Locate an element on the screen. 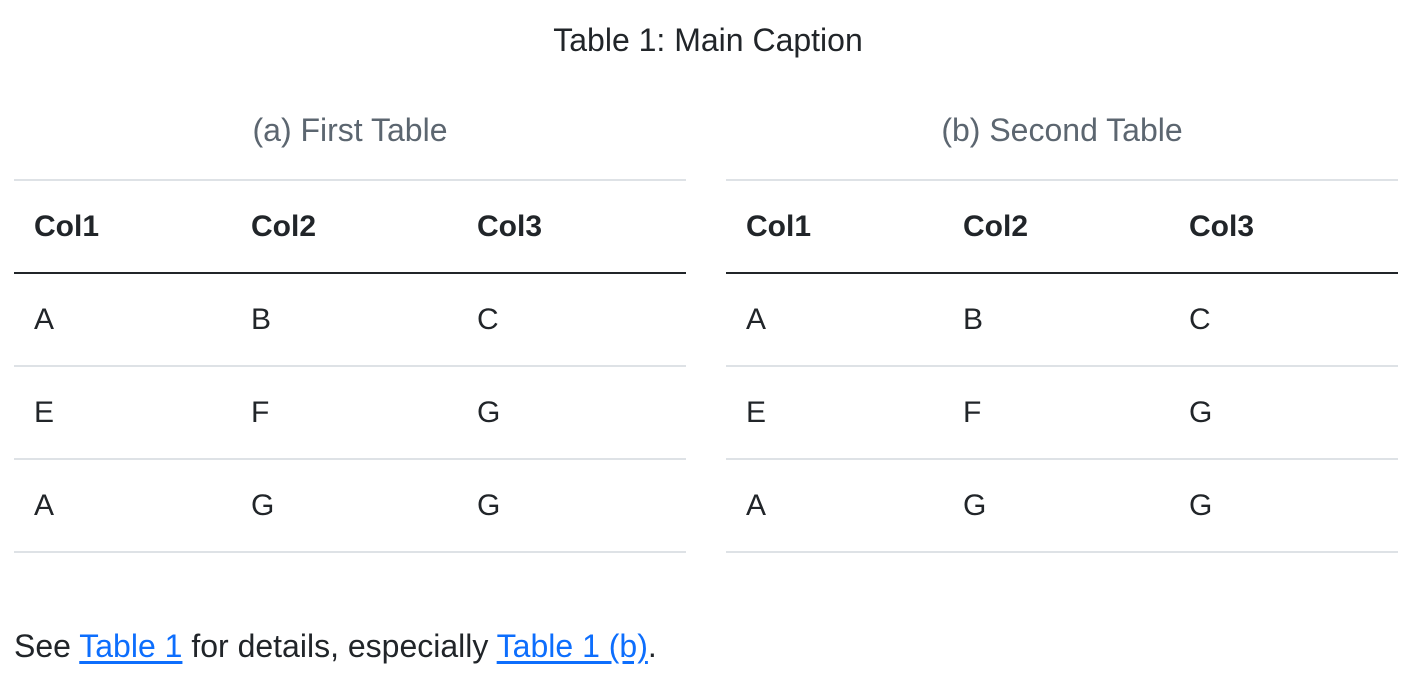 The height and width of the screenshot is (698, 1416). main-caption: Table 1: Main Caption is located at coordinates (708, 40).